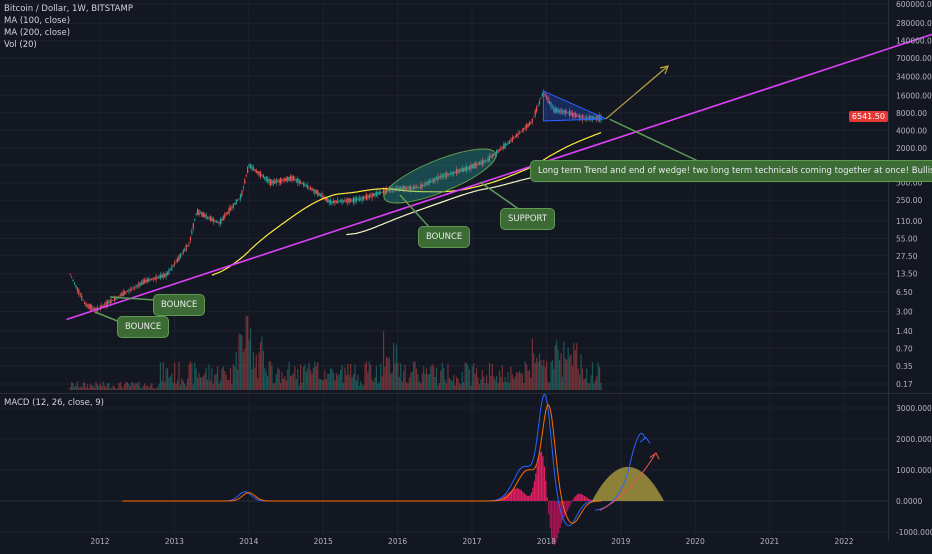 This screenshot has height=554, width=932. Describe the element at coordinates (37, 21) in the screenshot. I see `legend-ma100: MA (100, close)` at that location.